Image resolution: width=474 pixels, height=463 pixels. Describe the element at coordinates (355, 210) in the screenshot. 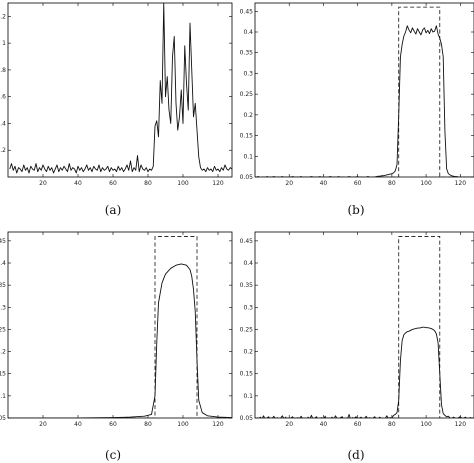

I see `panel-caption: (b)` at that location.